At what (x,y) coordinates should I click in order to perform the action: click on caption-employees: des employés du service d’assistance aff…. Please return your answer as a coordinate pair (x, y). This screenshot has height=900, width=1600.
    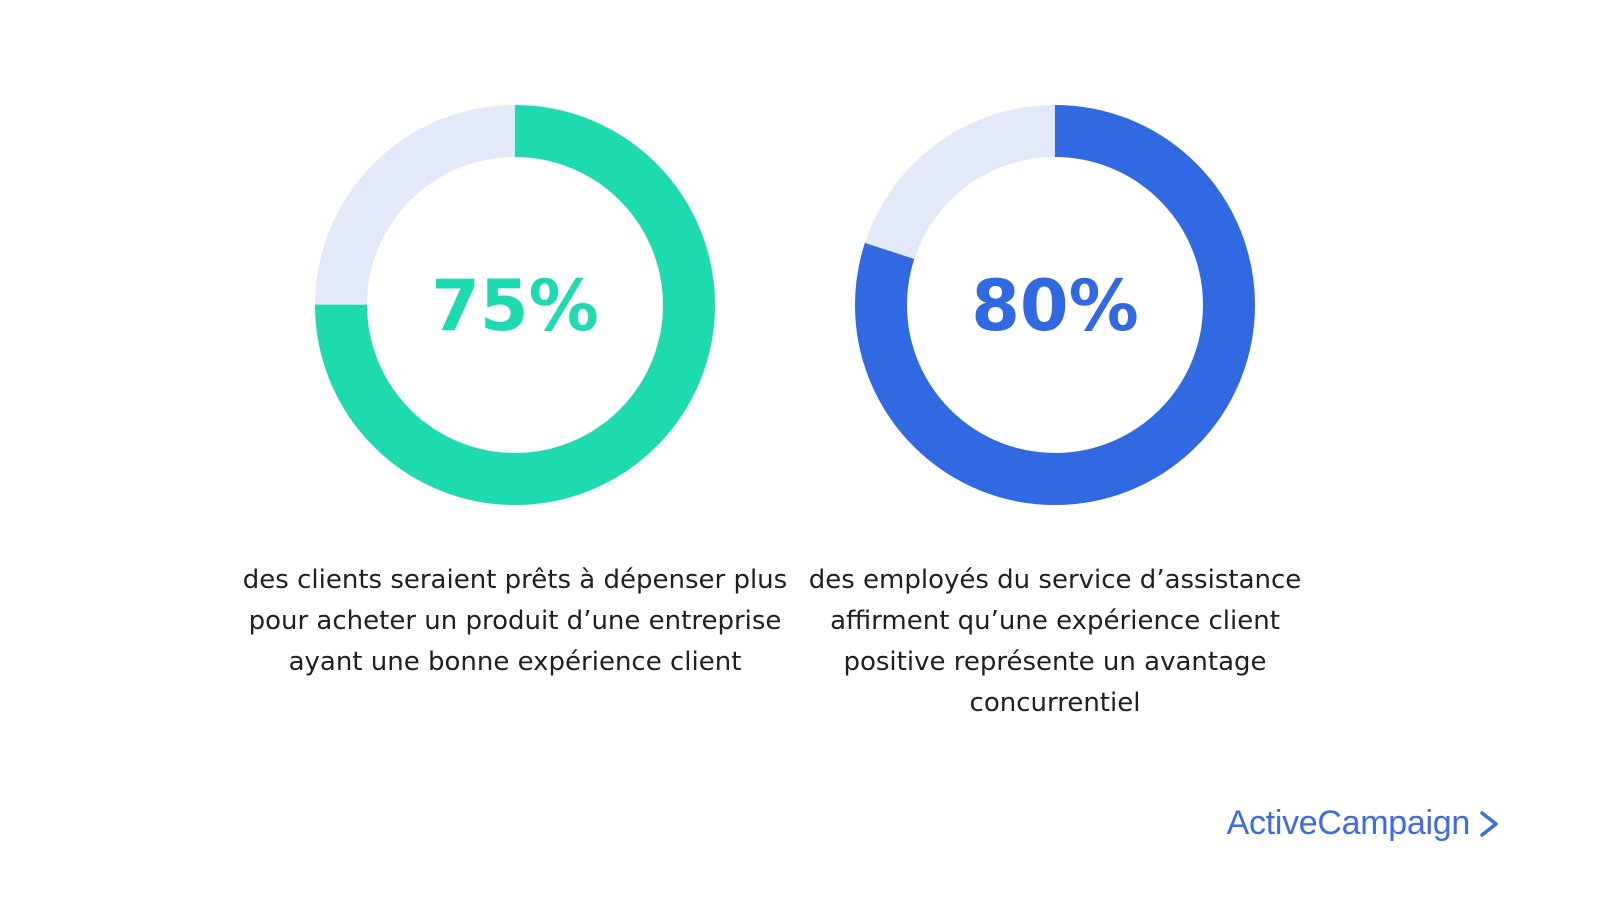
    Looking at the image, I should click on (1055, 641).